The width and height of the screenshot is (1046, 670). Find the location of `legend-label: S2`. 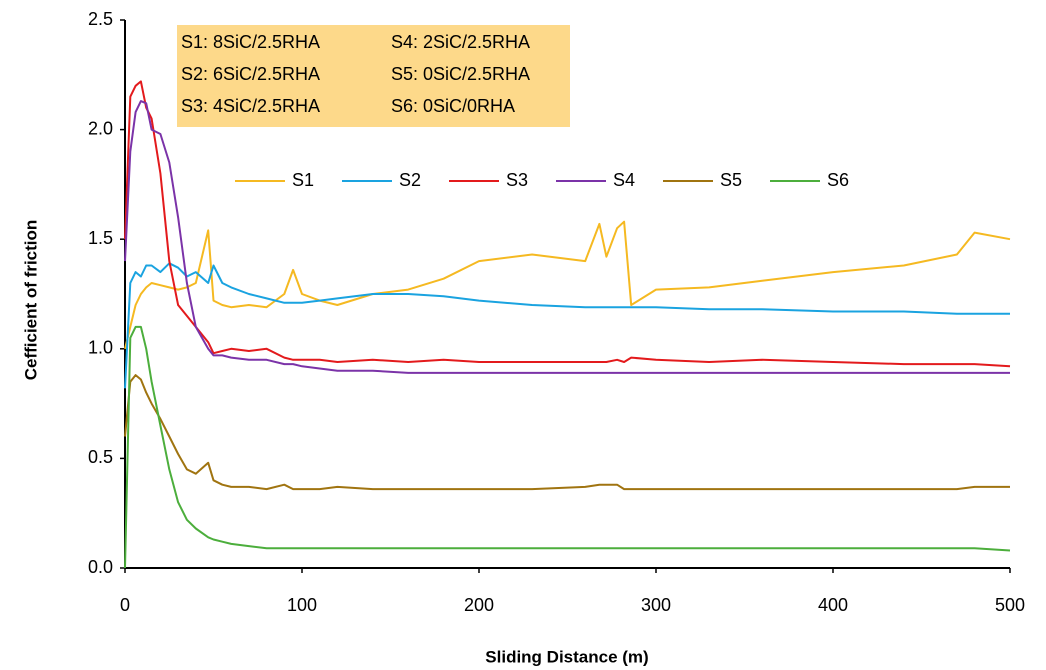

legend-label: S2 is located at coordinates (410, 180).